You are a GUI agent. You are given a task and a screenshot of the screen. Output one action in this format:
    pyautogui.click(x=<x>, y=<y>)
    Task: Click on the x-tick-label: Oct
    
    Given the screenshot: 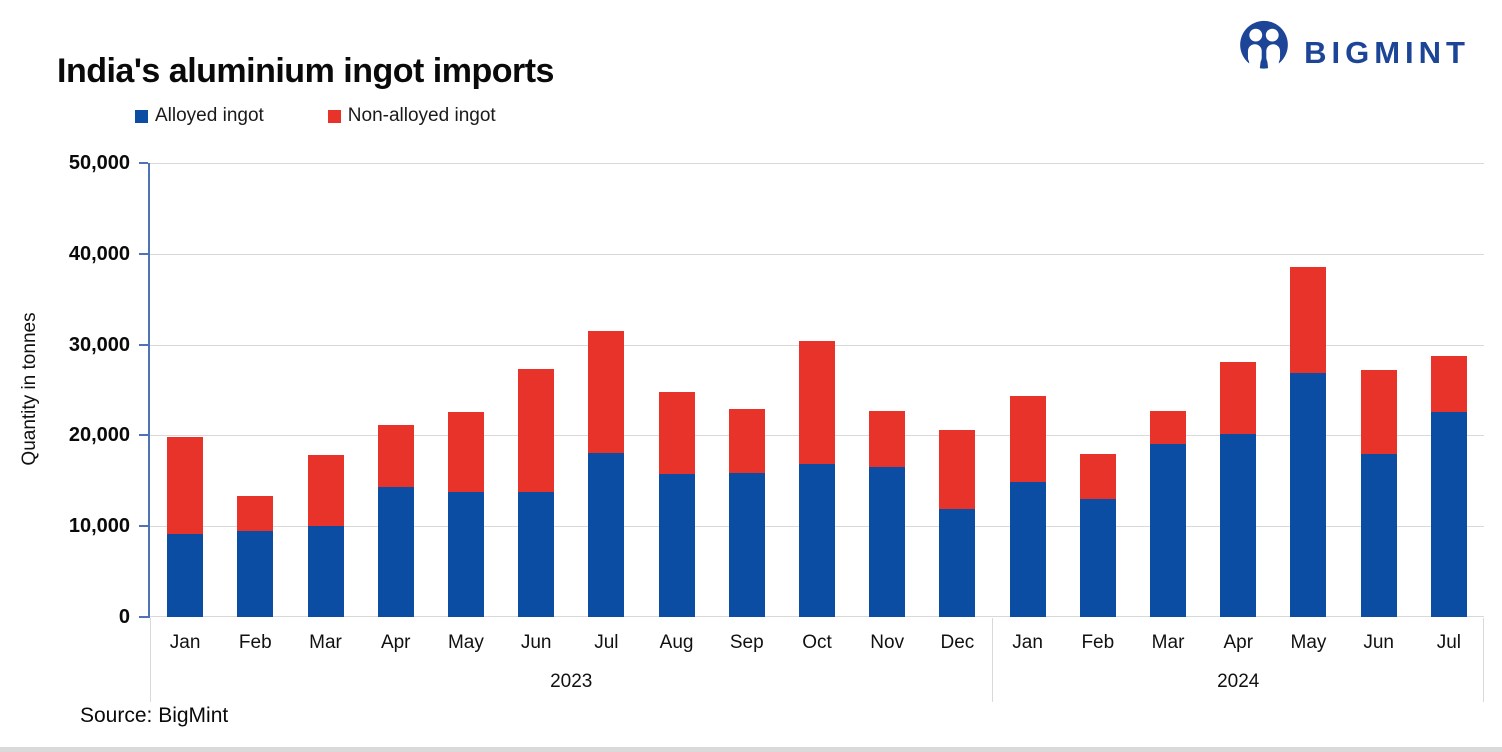 What is the action you would take?
    pyautogui.click(x=817, y=642)
    